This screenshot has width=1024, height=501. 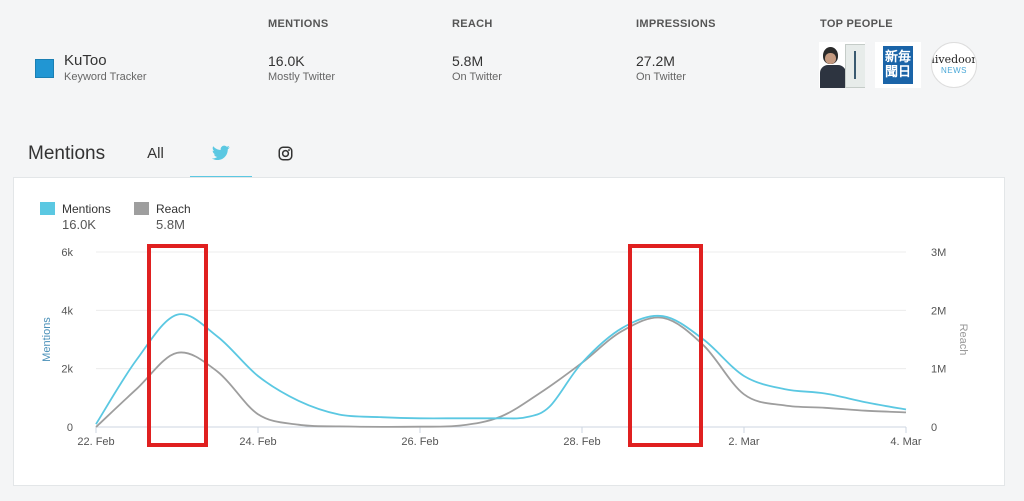 I want to click on mainichi-logo: 新毎 聞日, so click(x=898, y=65).